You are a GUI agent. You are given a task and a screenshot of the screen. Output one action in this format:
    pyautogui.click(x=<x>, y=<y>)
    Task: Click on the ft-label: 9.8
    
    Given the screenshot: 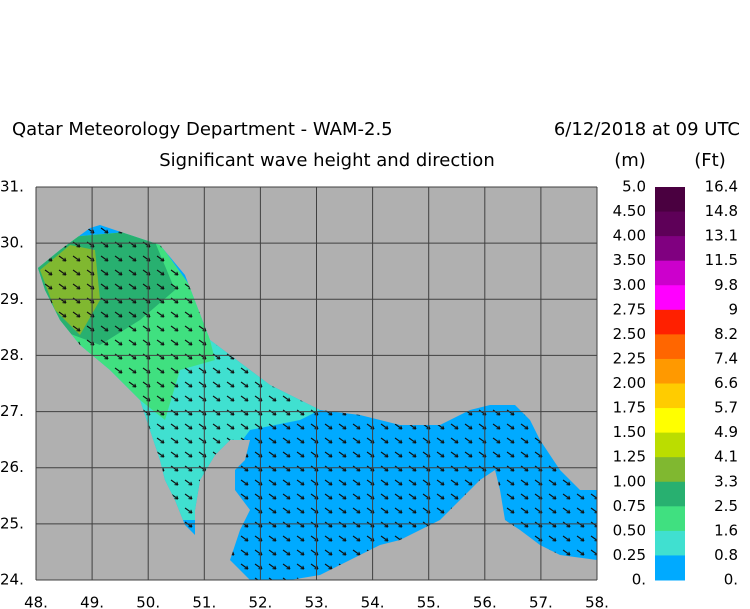 What is the action you would take?
    pyautogui.click(x=726, y=285)
    